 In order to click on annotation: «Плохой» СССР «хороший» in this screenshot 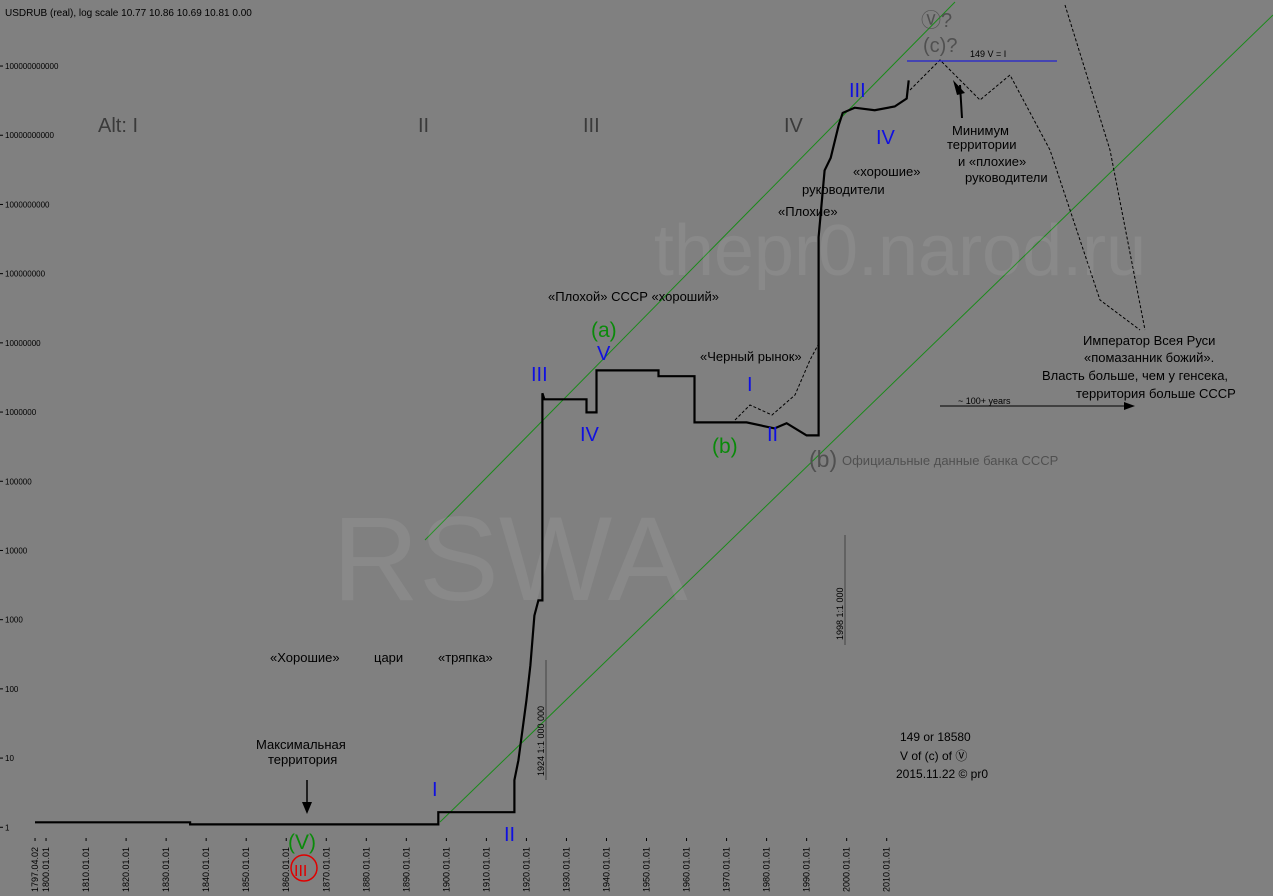, I will do `click(633, 296)`.